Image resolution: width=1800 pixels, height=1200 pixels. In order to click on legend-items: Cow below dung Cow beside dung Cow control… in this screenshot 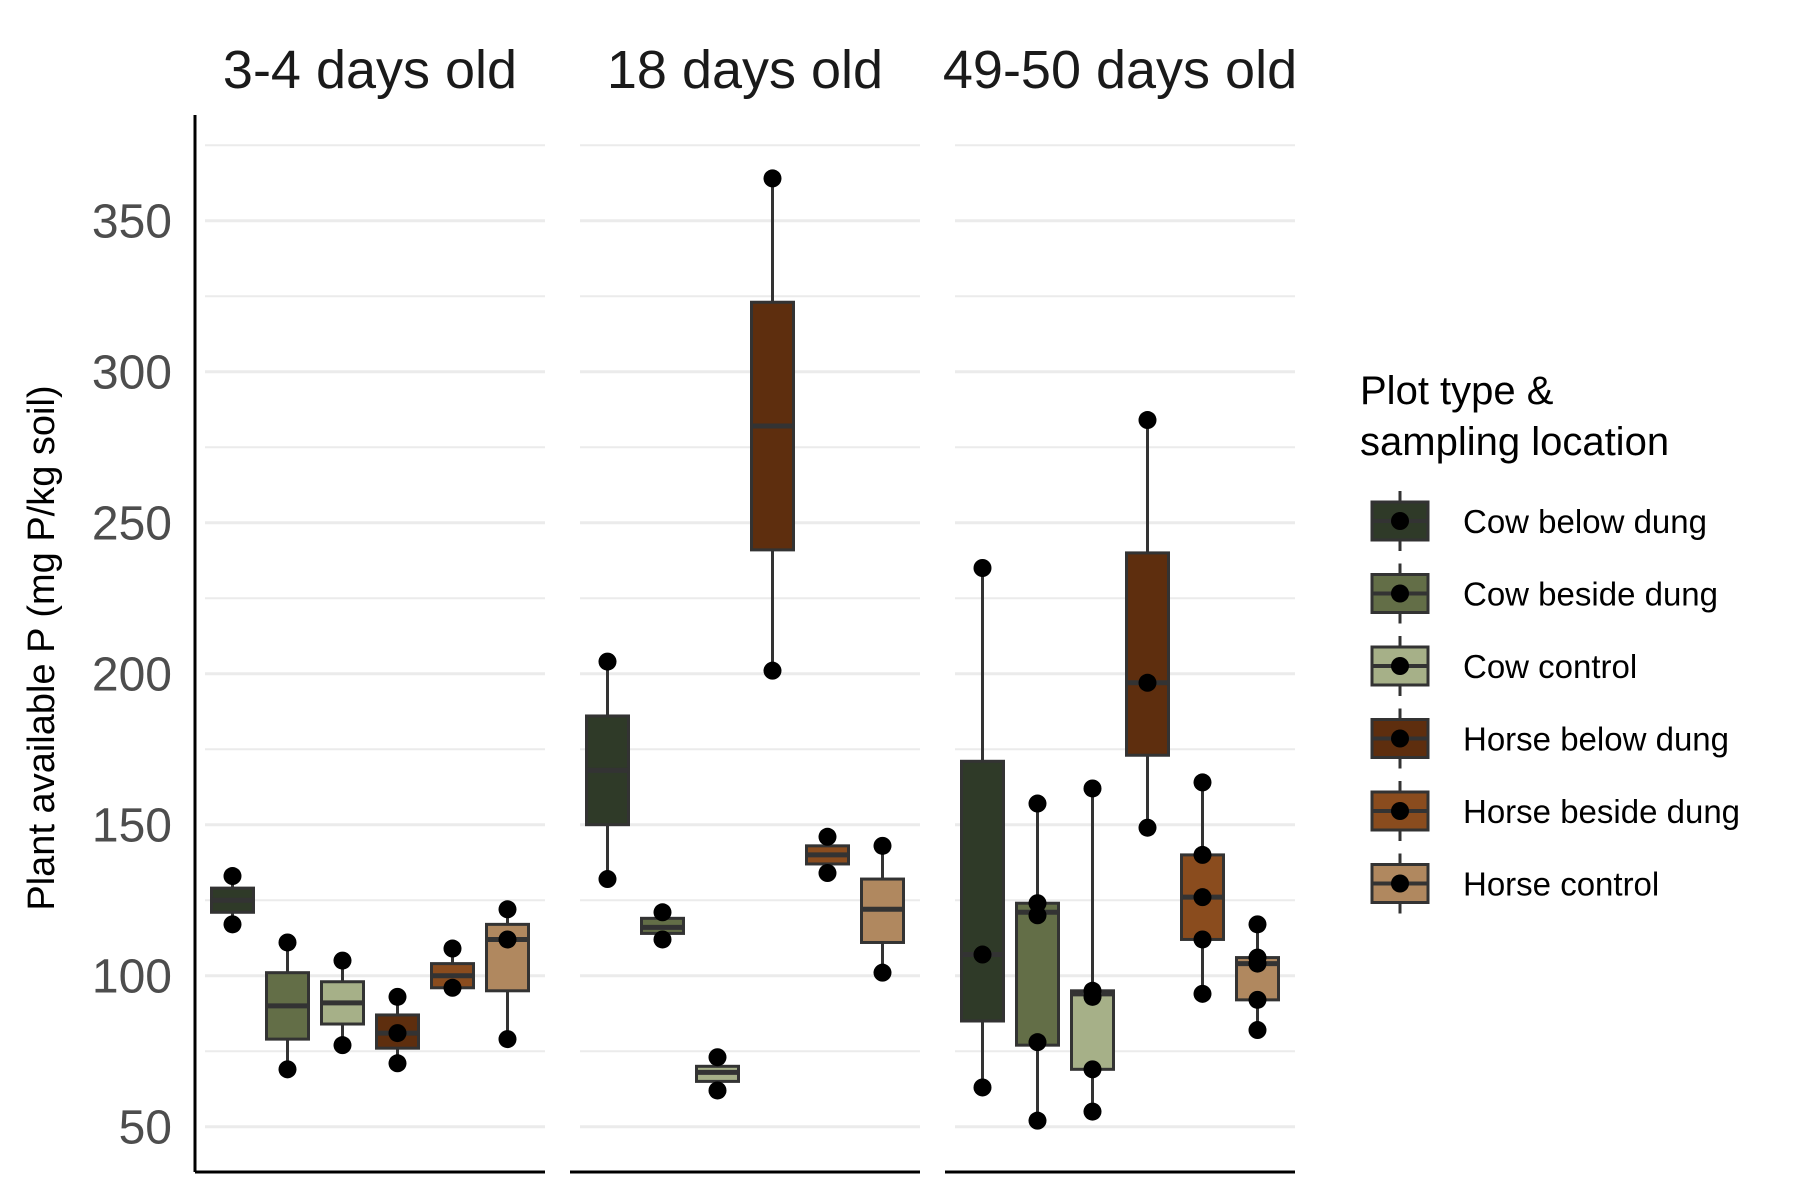, I will do `click(1555, 702)`.